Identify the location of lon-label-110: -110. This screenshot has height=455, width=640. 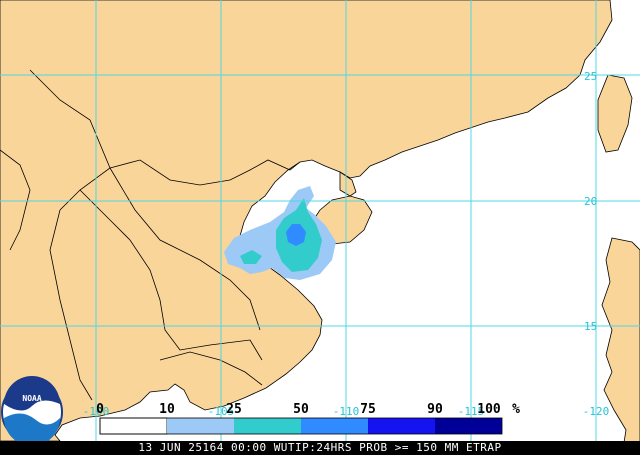
(346, 411).